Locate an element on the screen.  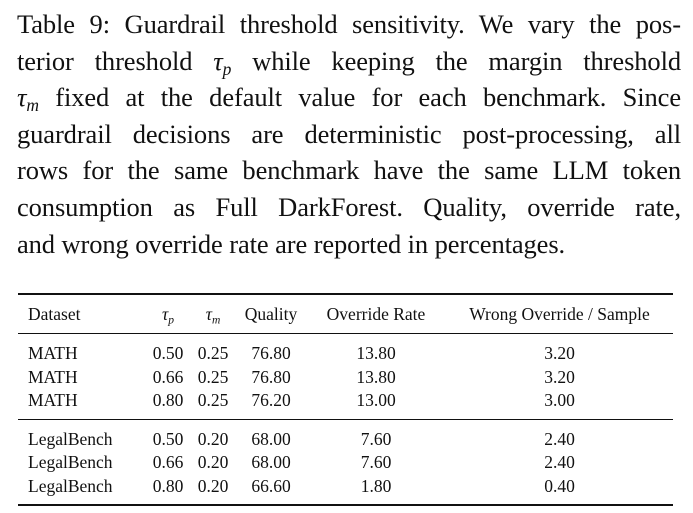
cell-override-rate: 1.80 is located at coordinates (376, 490).